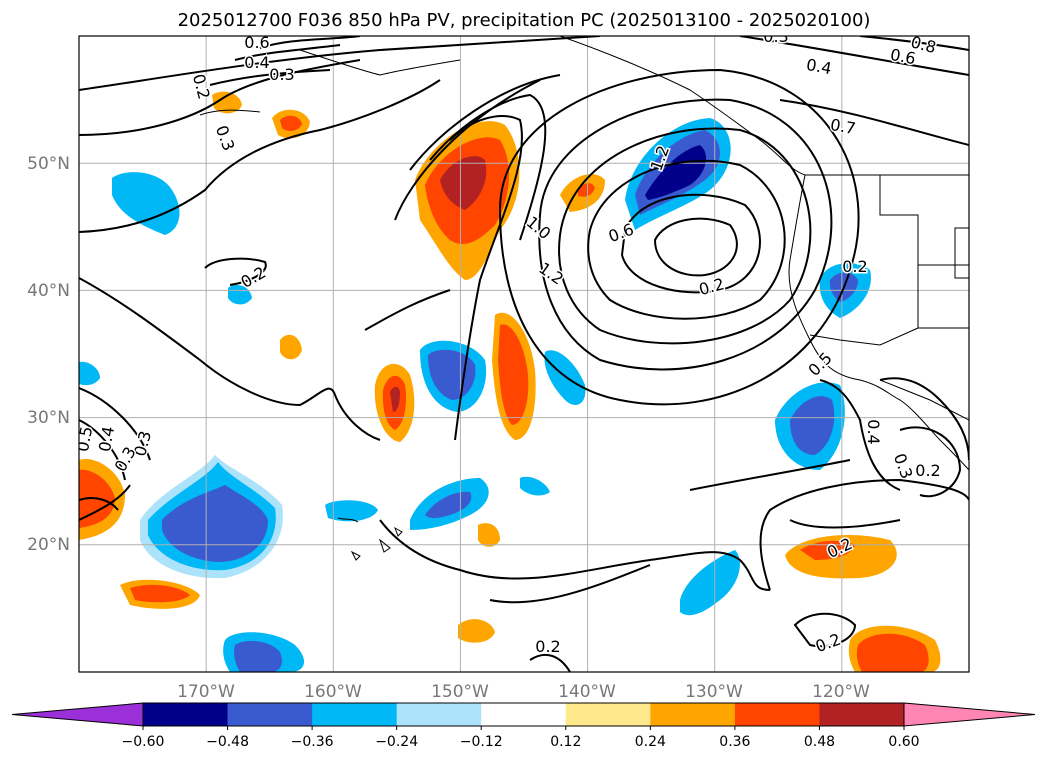  Describe the element at coordinates (48, 418) in the screenshot. I see `y-tick-label: 30°N` at that location.